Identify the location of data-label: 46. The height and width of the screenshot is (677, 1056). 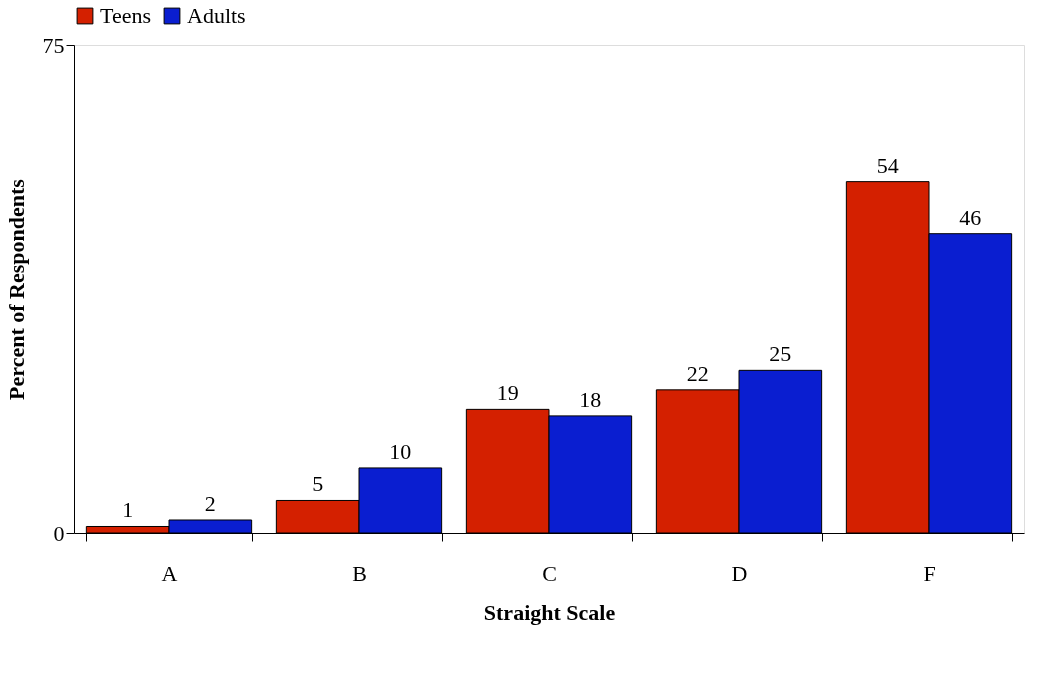
(970, 217).